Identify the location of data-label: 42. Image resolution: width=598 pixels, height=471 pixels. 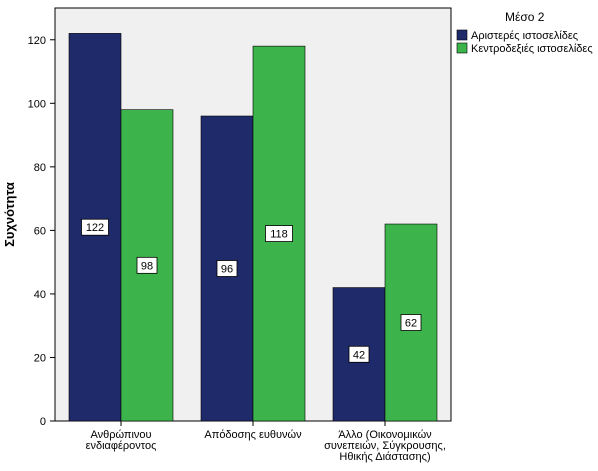
(359, 355).